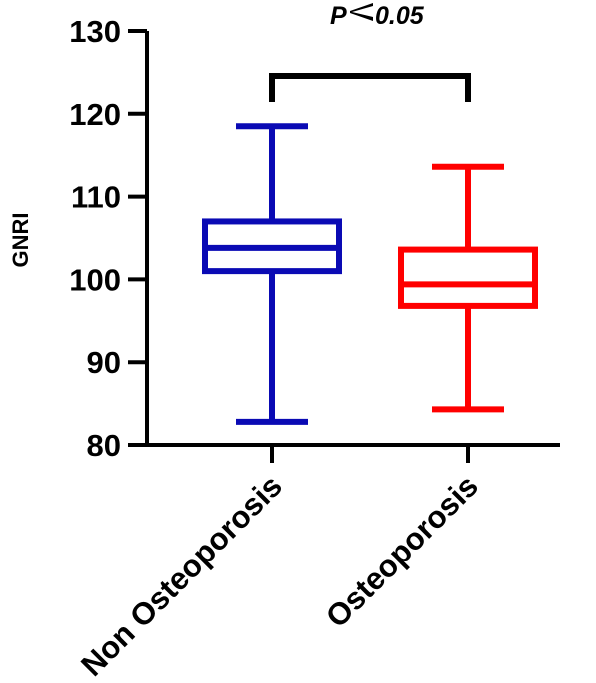 Image resolution: width=596 pixels, height=683 pixels. What do you see at coordinates (104, 362) in the screenshot?
I see `y-tick-label: 90` at bounding box center [104, 362].